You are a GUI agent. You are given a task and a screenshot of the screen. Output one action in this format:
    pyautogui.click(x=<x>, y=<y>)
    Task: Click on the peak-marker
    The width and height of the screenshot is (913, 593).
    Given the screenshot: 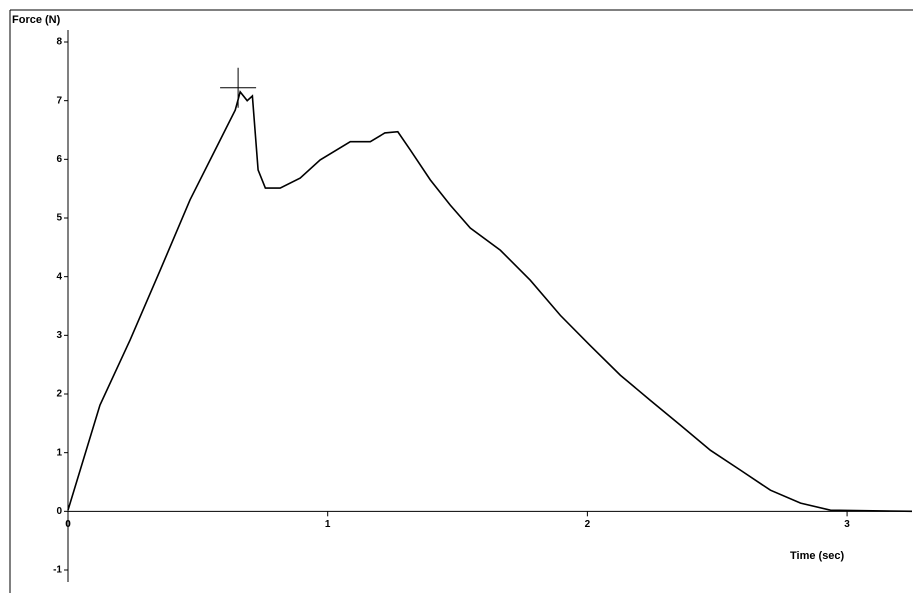 What is the action you would take?
    pyautogui.click(x=238, y=87)
    